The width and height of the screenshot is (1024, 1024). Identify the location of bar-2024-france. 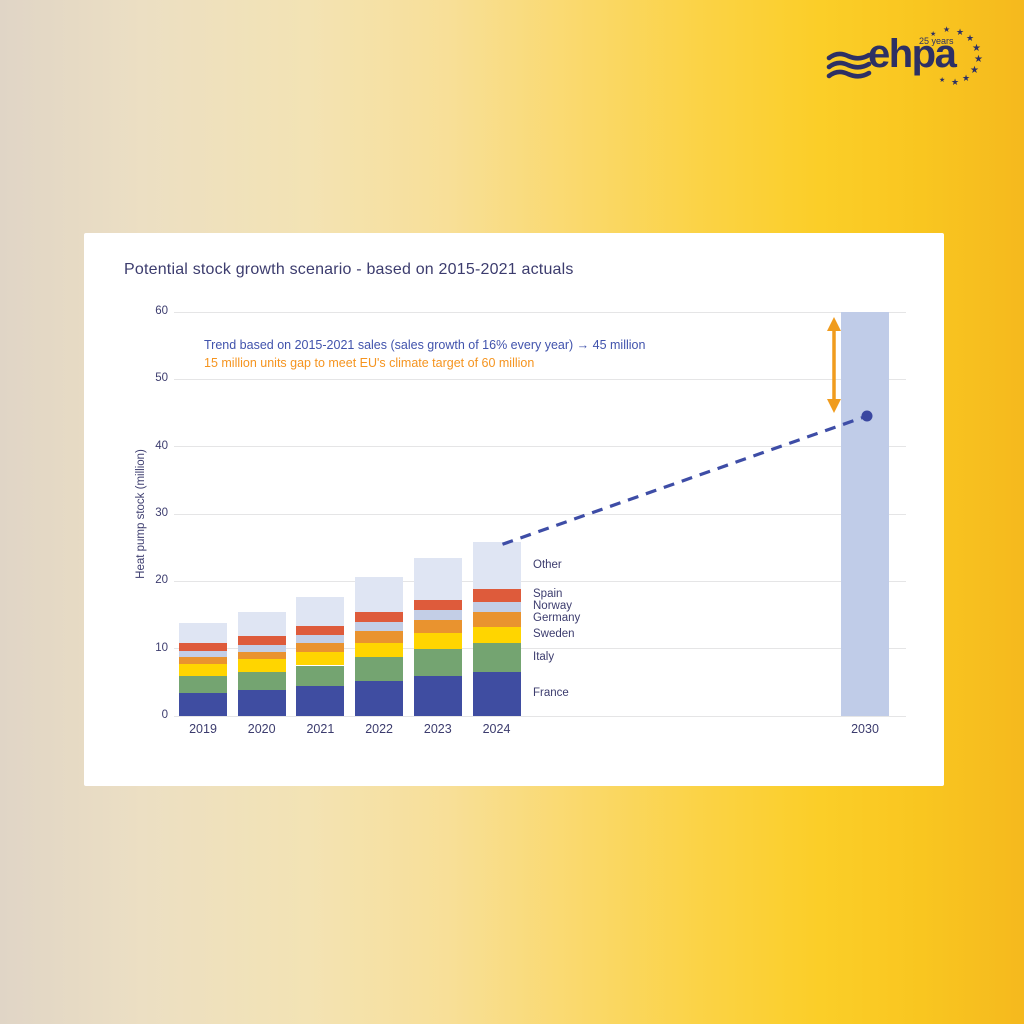
(496, 694).